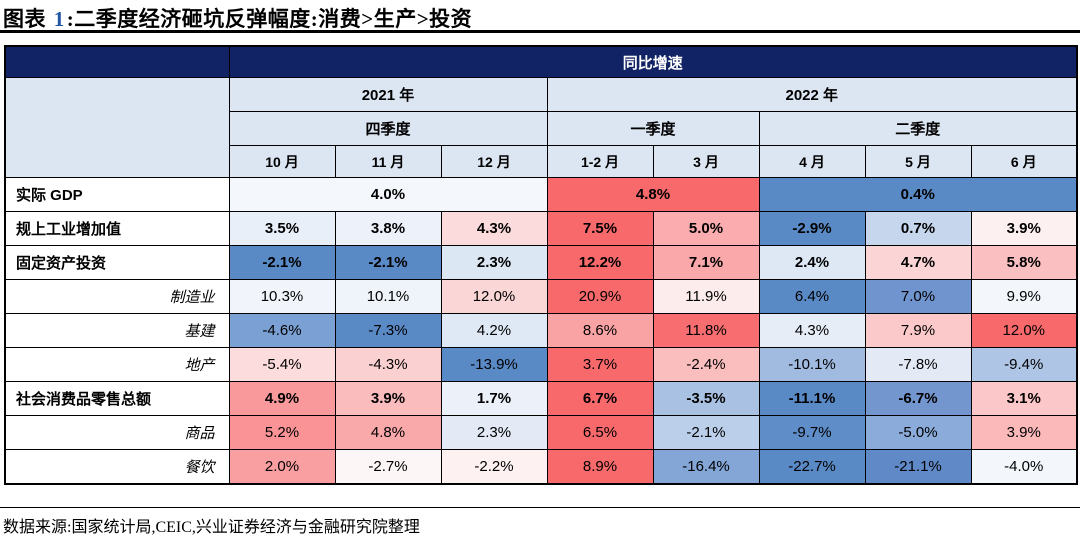 The height and width of the screenshot is (541, 1080). I want to click on value-cell: 4.2%, so click(494, 330).